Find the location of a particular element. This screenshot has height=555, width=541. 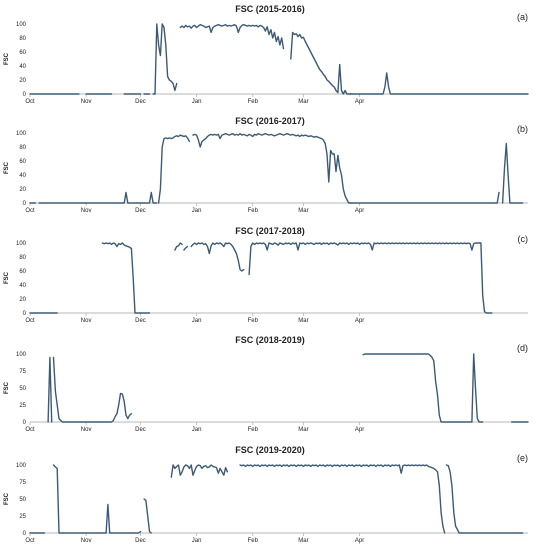

panel-label: (c) is located at coordinates (523, 239).